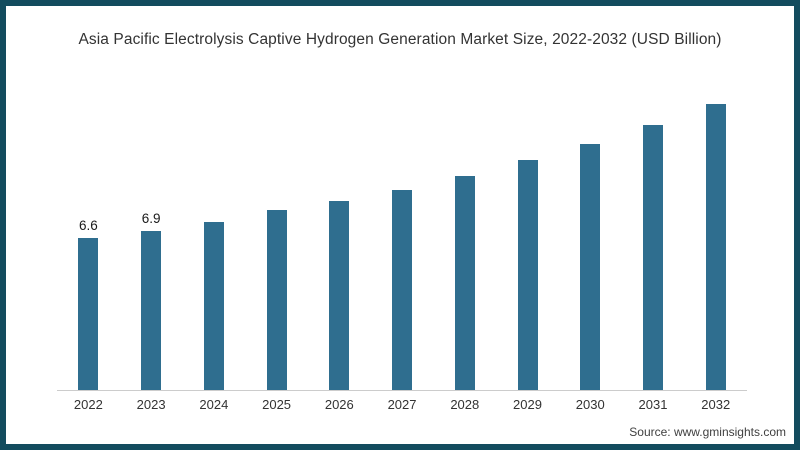 The width and height of the screenshot is (800, 450). I want to click on x-tick-label: 2028, so click(465, 404).